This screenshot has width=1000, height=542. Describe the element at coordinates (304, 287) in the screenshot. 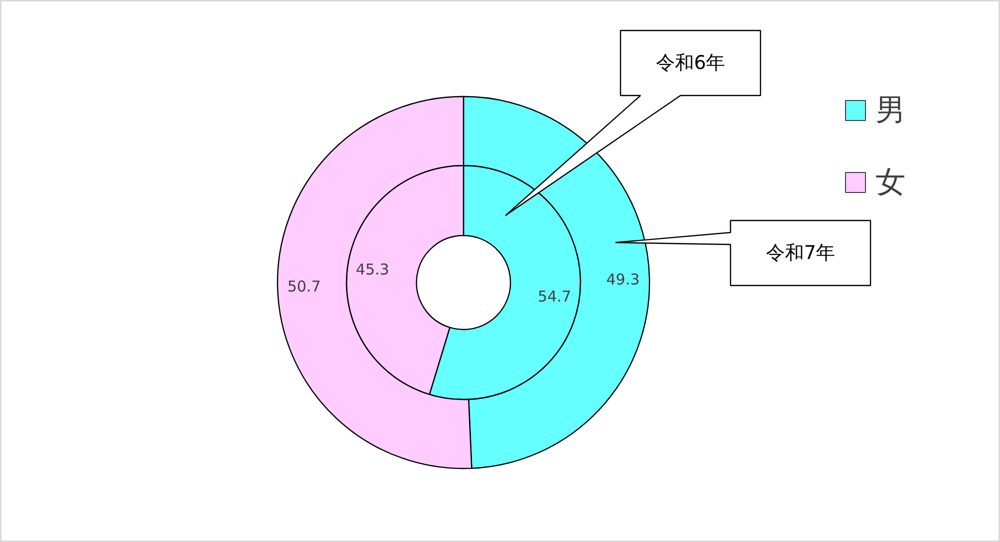

I see `data-label: 50.7` at that location.